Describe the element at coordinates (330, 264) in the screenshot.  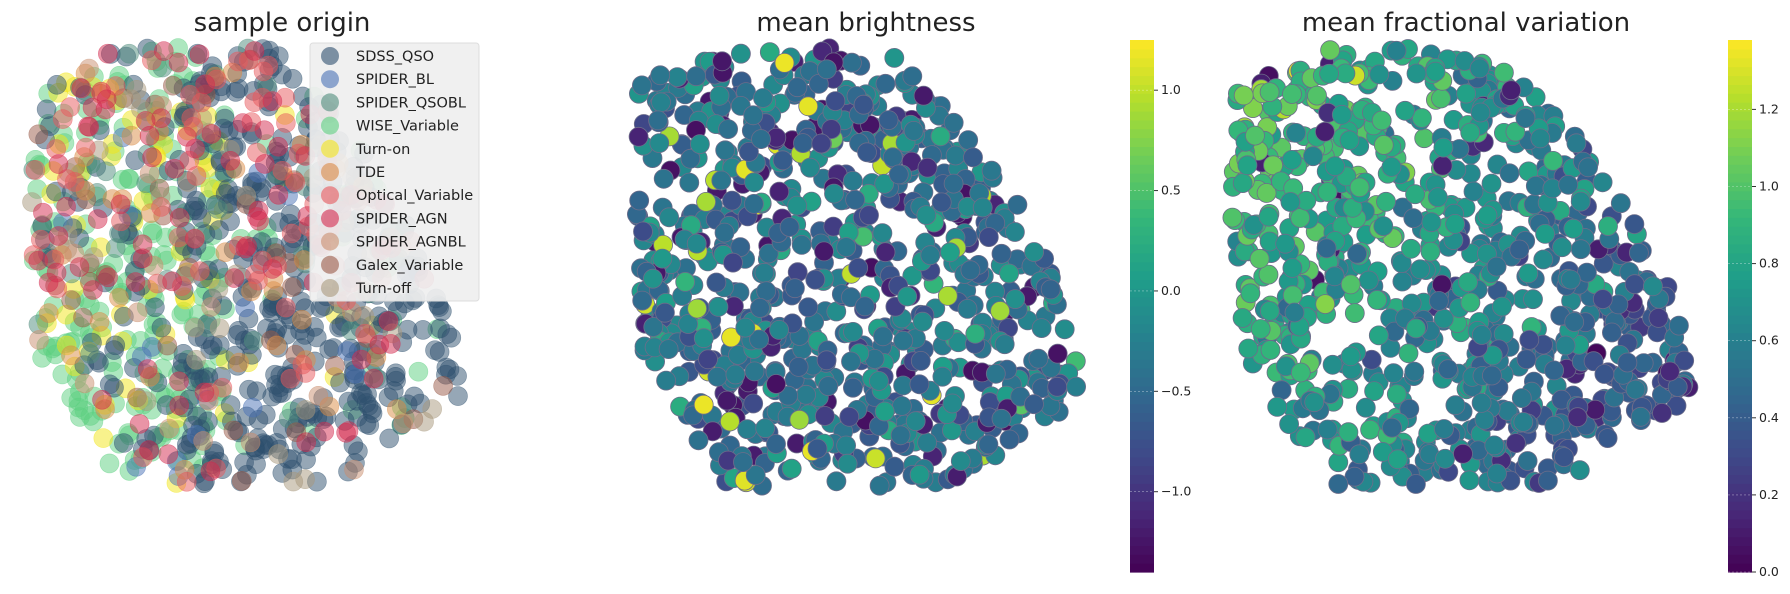
I see `legend-marker` at that location.